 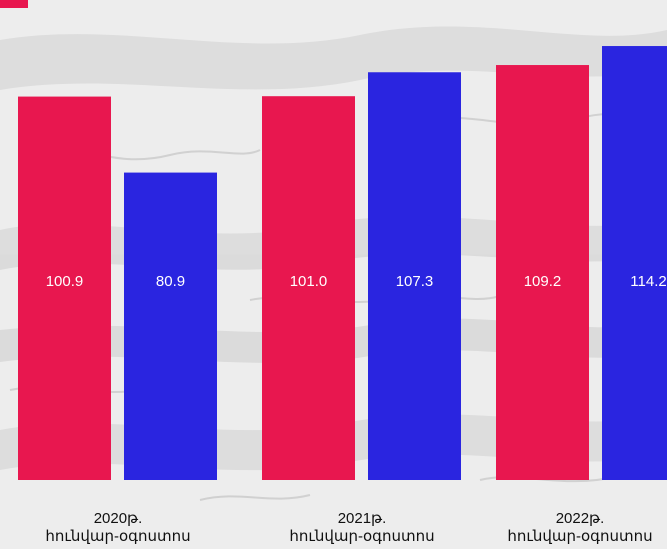 What do you see at coordinates (65, 281) in the screenshot?
I see `data-label-series1-1: 100.9` at bounding box center [65, 281].